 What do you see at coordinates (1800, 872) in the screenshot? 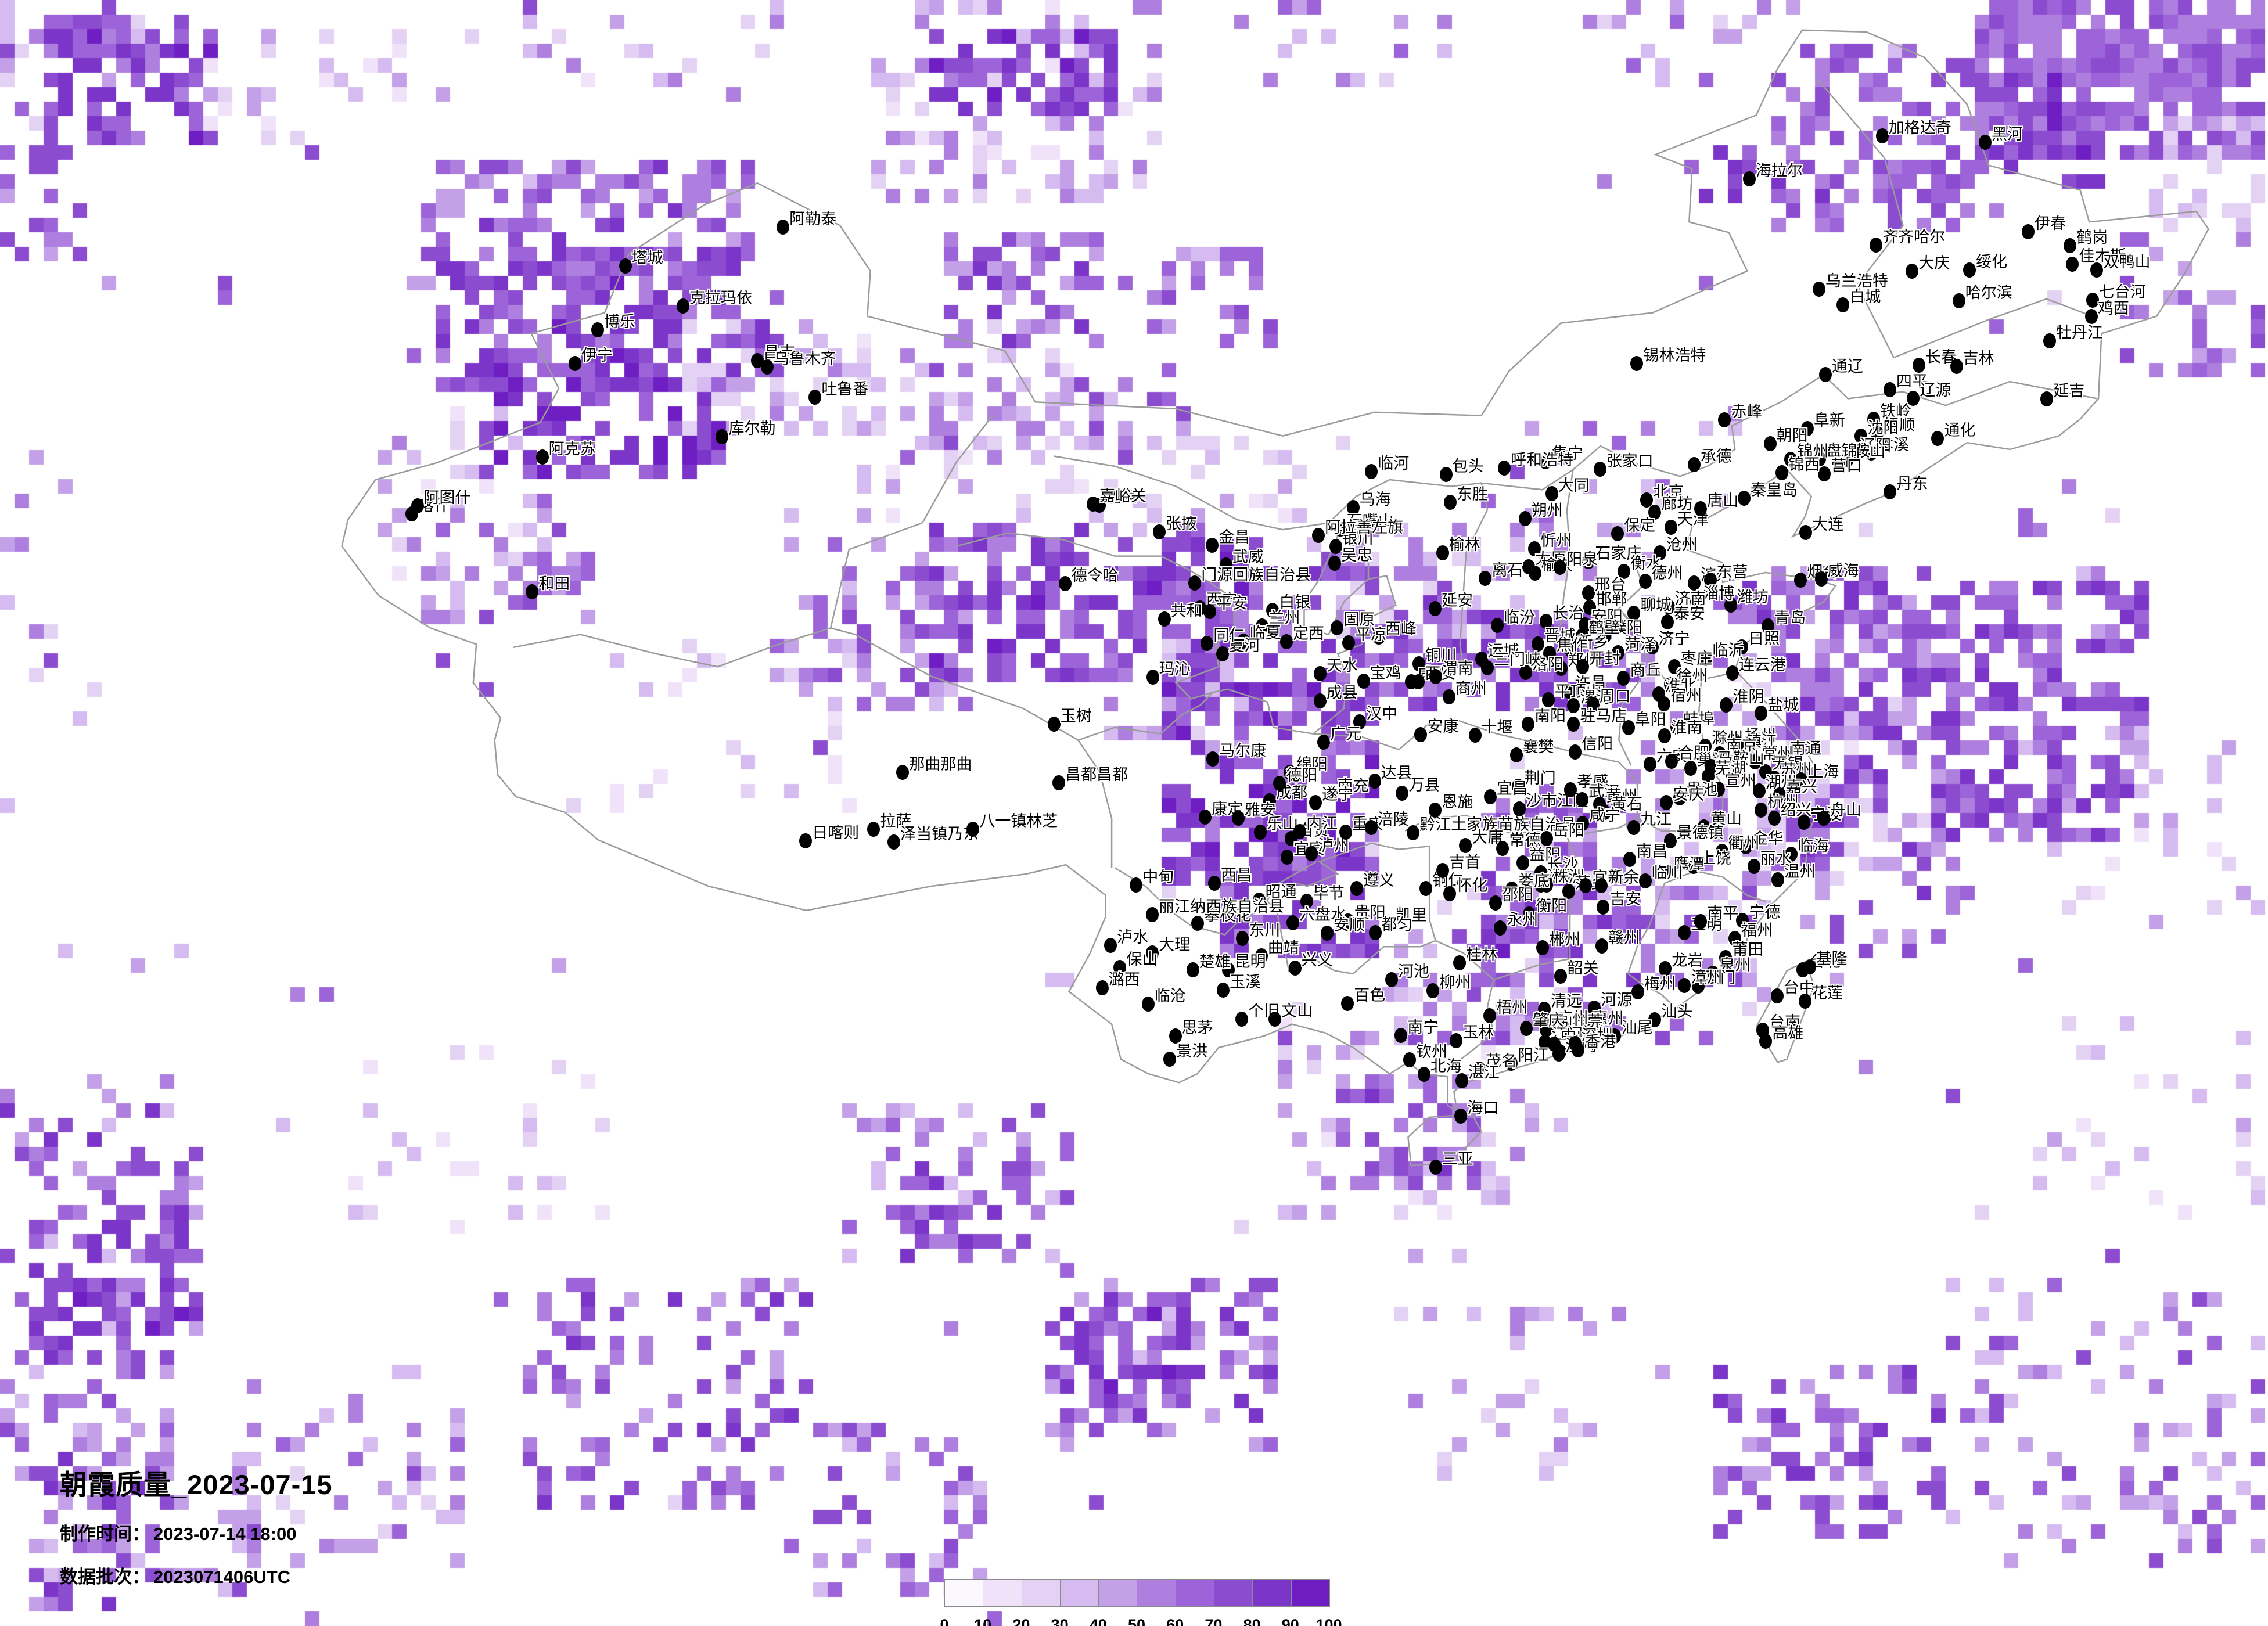
I see `city-label: 温州` at bounding box center [1800, 872].